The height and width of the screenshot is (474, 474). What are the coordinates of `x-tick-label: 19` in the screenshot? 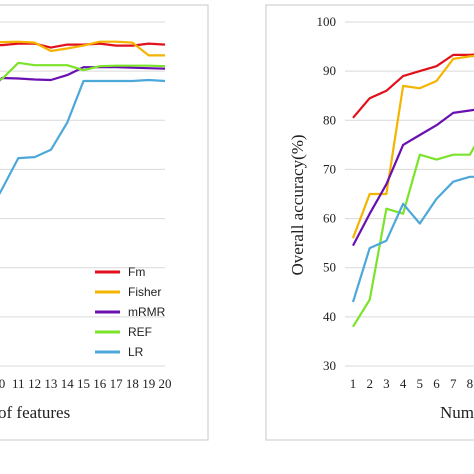 It's located at (148, 383).